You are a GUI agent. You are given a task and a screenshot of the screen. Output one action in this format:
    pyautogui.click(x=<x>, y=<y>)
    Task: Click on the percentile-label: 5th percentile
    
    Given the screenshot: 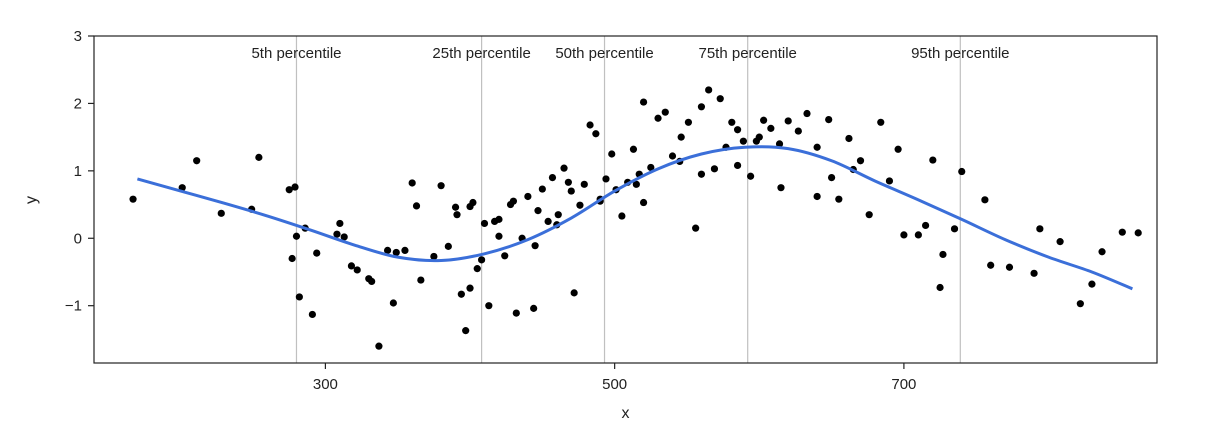 What is the action you would take?
    pyautogui.click(x=296, y=53)
    